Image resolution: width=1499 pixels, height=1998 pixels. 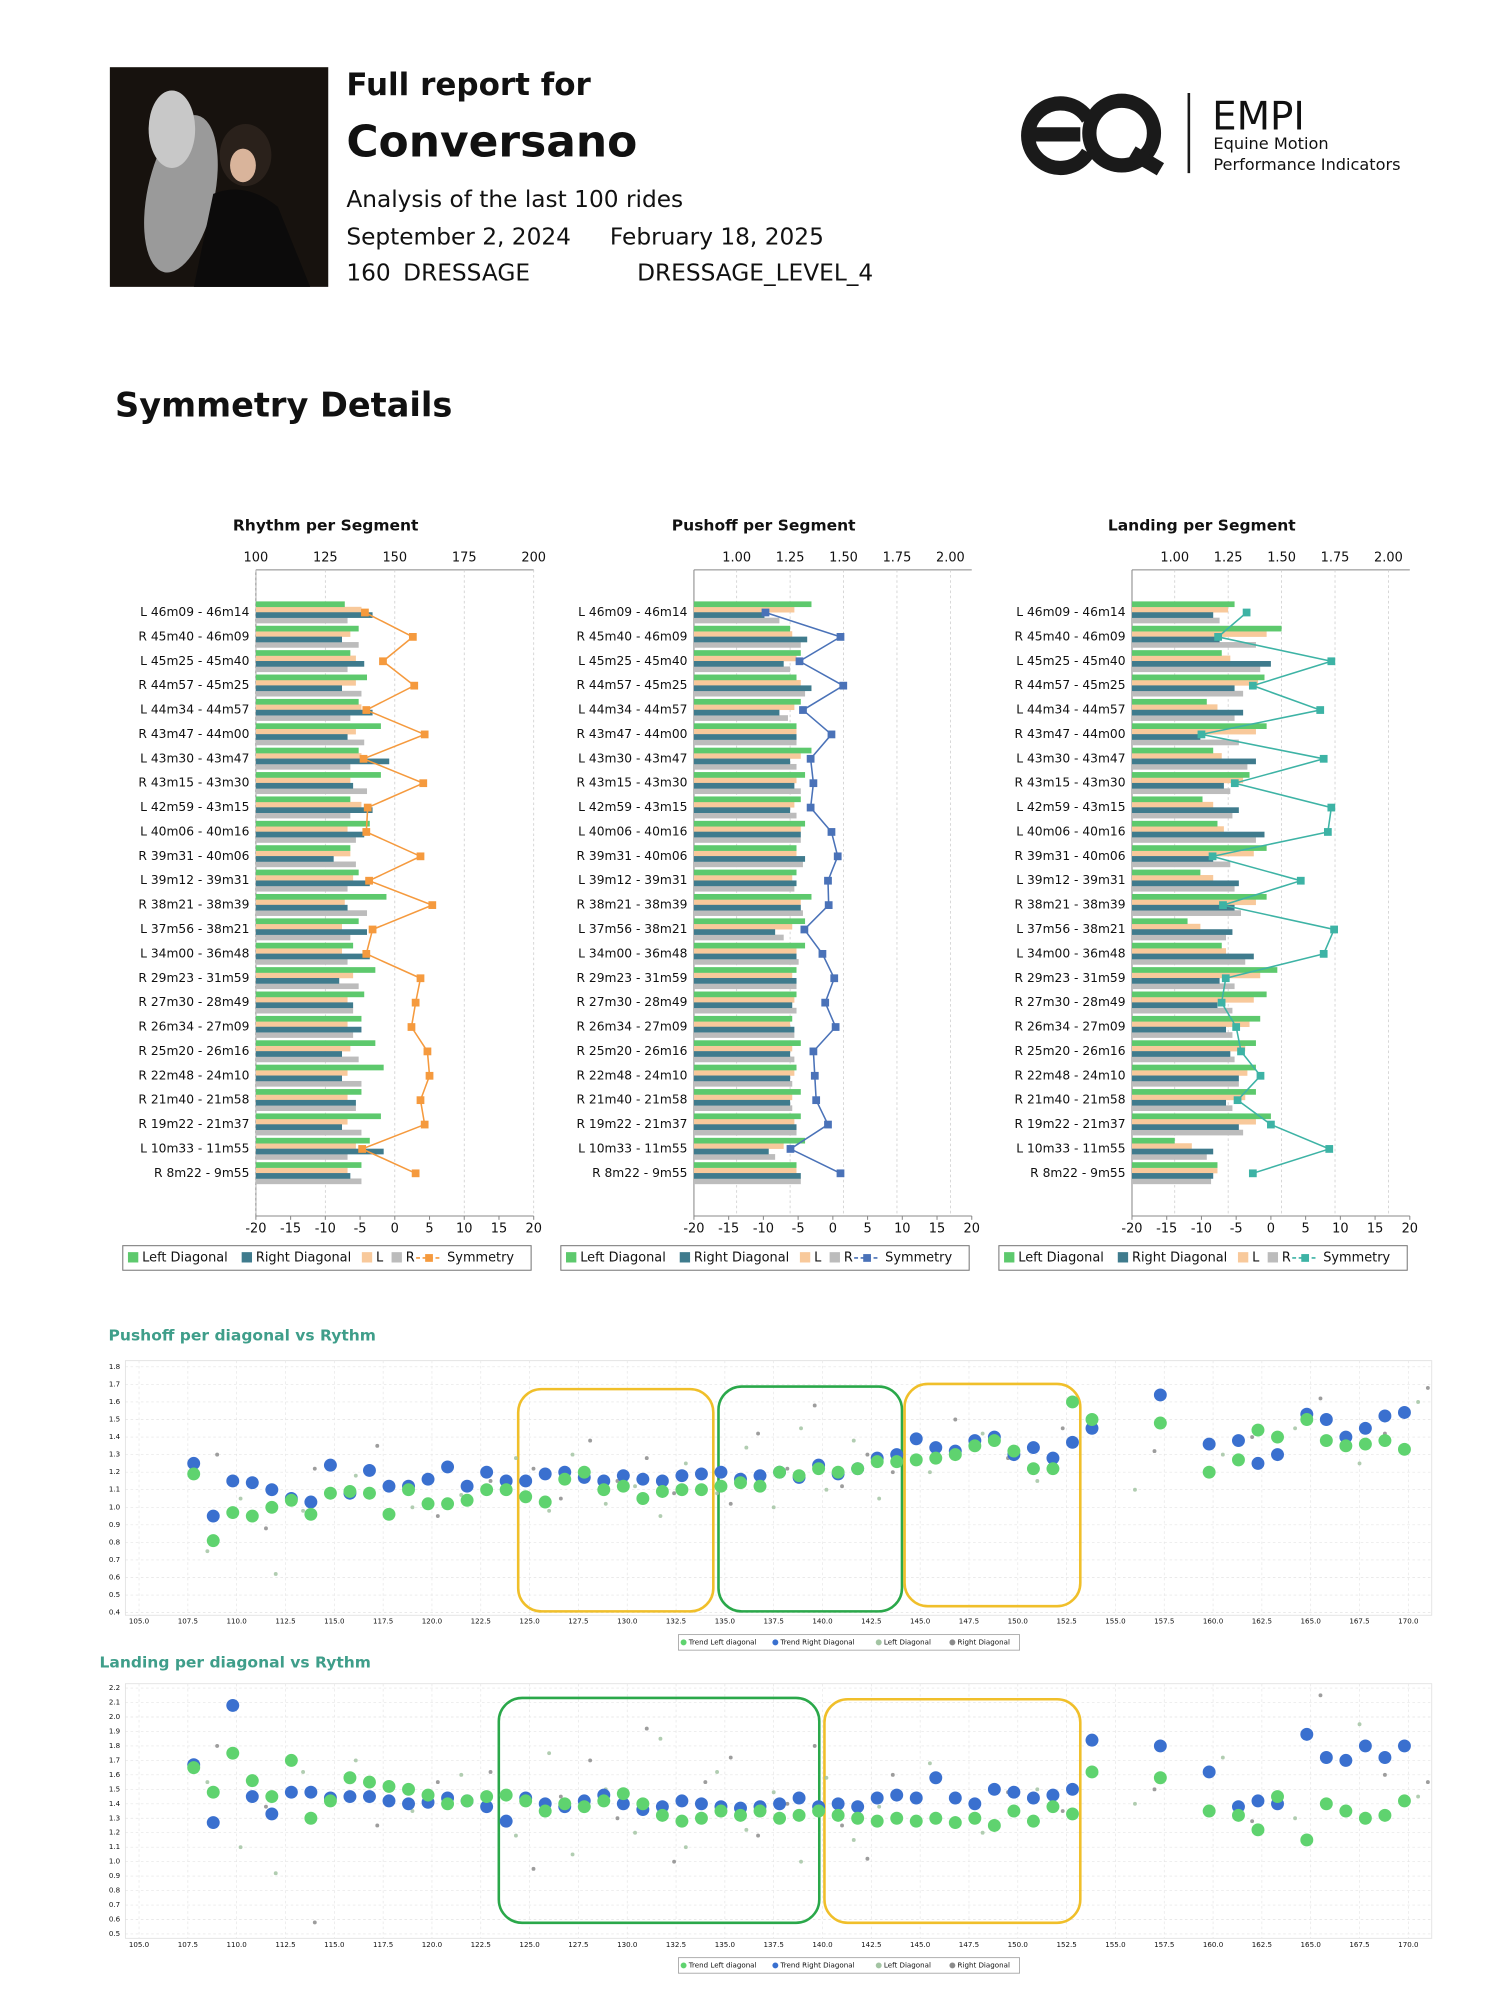 What do you see at coordinates (529, 1621) in the screenshot?
I see `x-tick-label: 125.0` at bounding box center [529, 1621].